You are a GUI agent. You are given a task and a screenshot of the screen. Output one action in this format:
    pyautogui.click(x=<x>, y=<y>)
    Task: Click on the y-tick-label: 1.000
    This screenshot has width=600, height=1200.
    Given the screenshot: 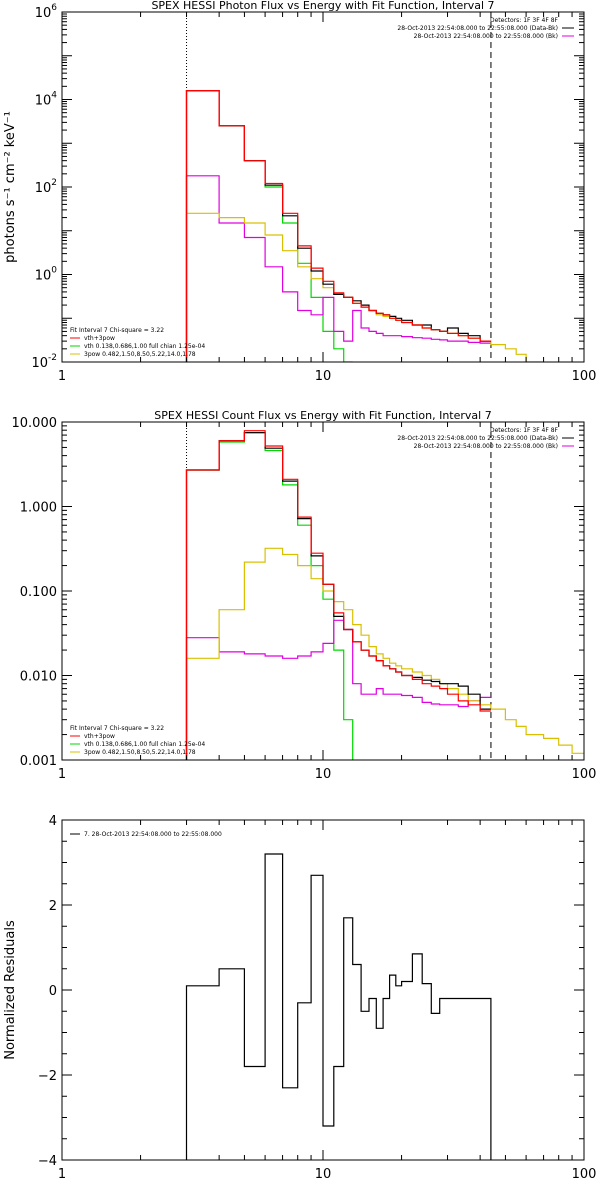 What is the action you would take?
    pyautogui.click(x=38, y=508)
    